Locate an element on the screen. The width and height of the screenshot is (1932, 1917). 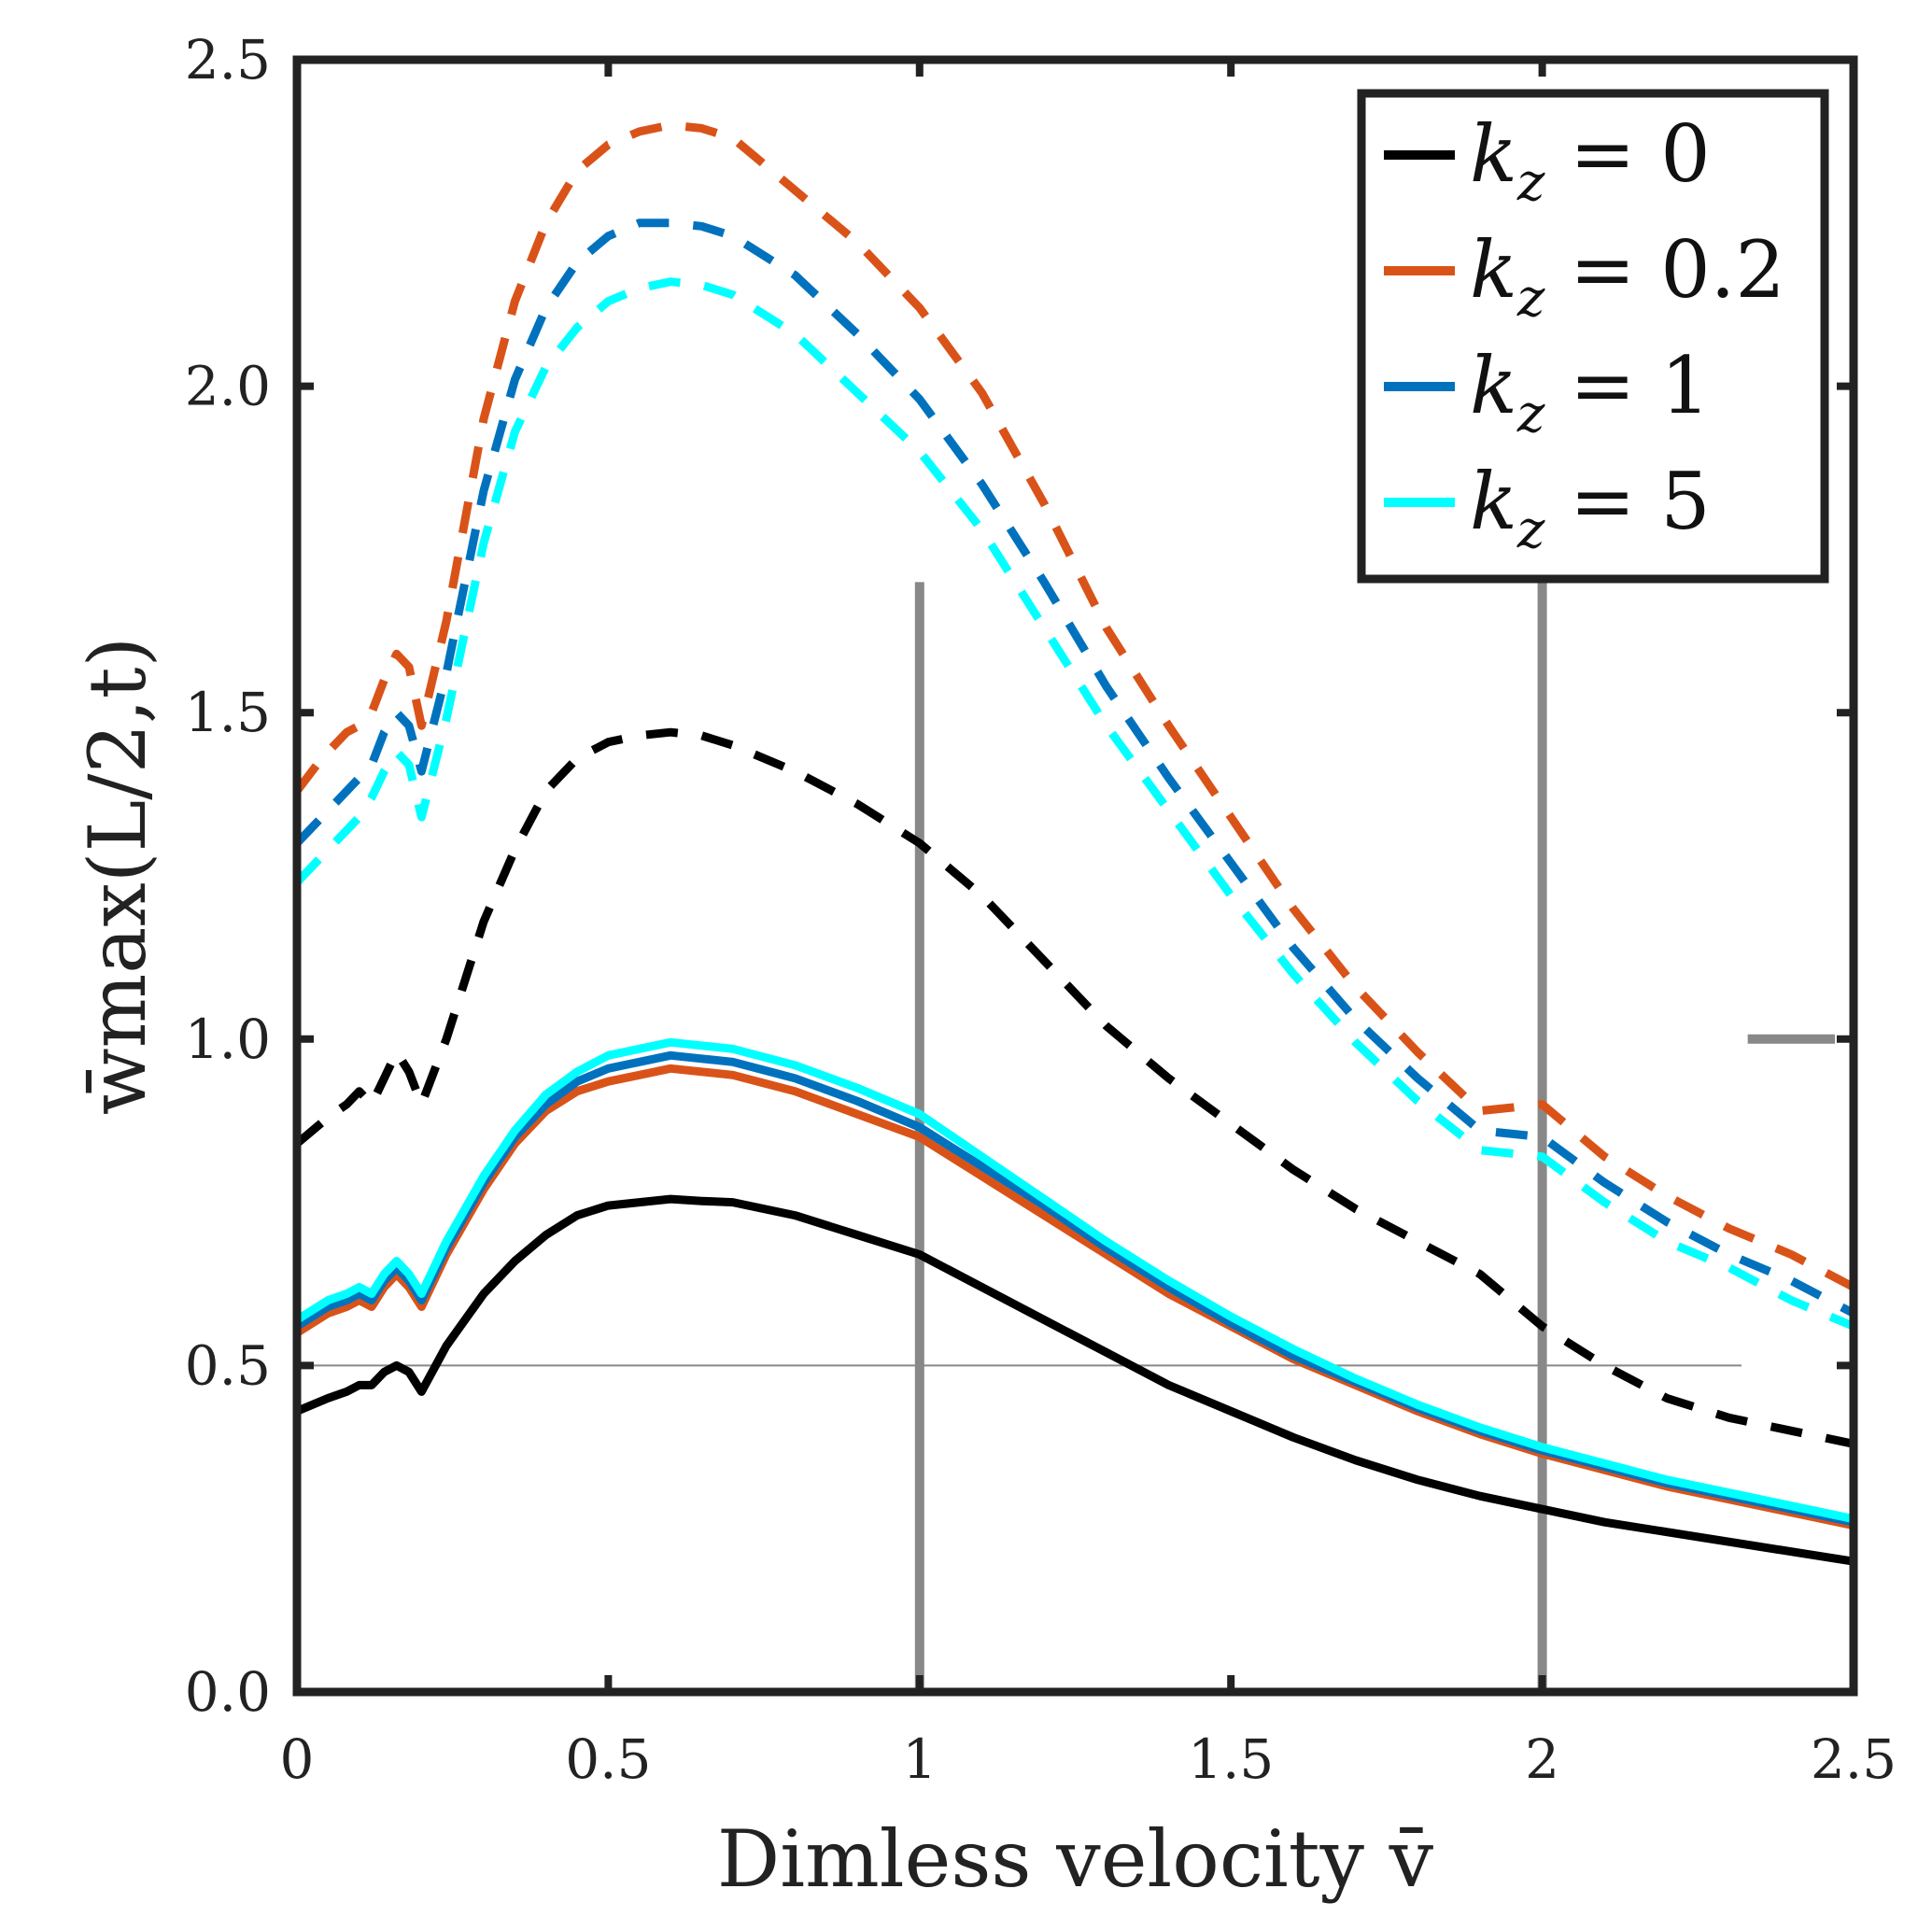
legend: kz = 0 kz = 0.2 kz = 1 kz = 5 is located at coordinates (1593, 336).